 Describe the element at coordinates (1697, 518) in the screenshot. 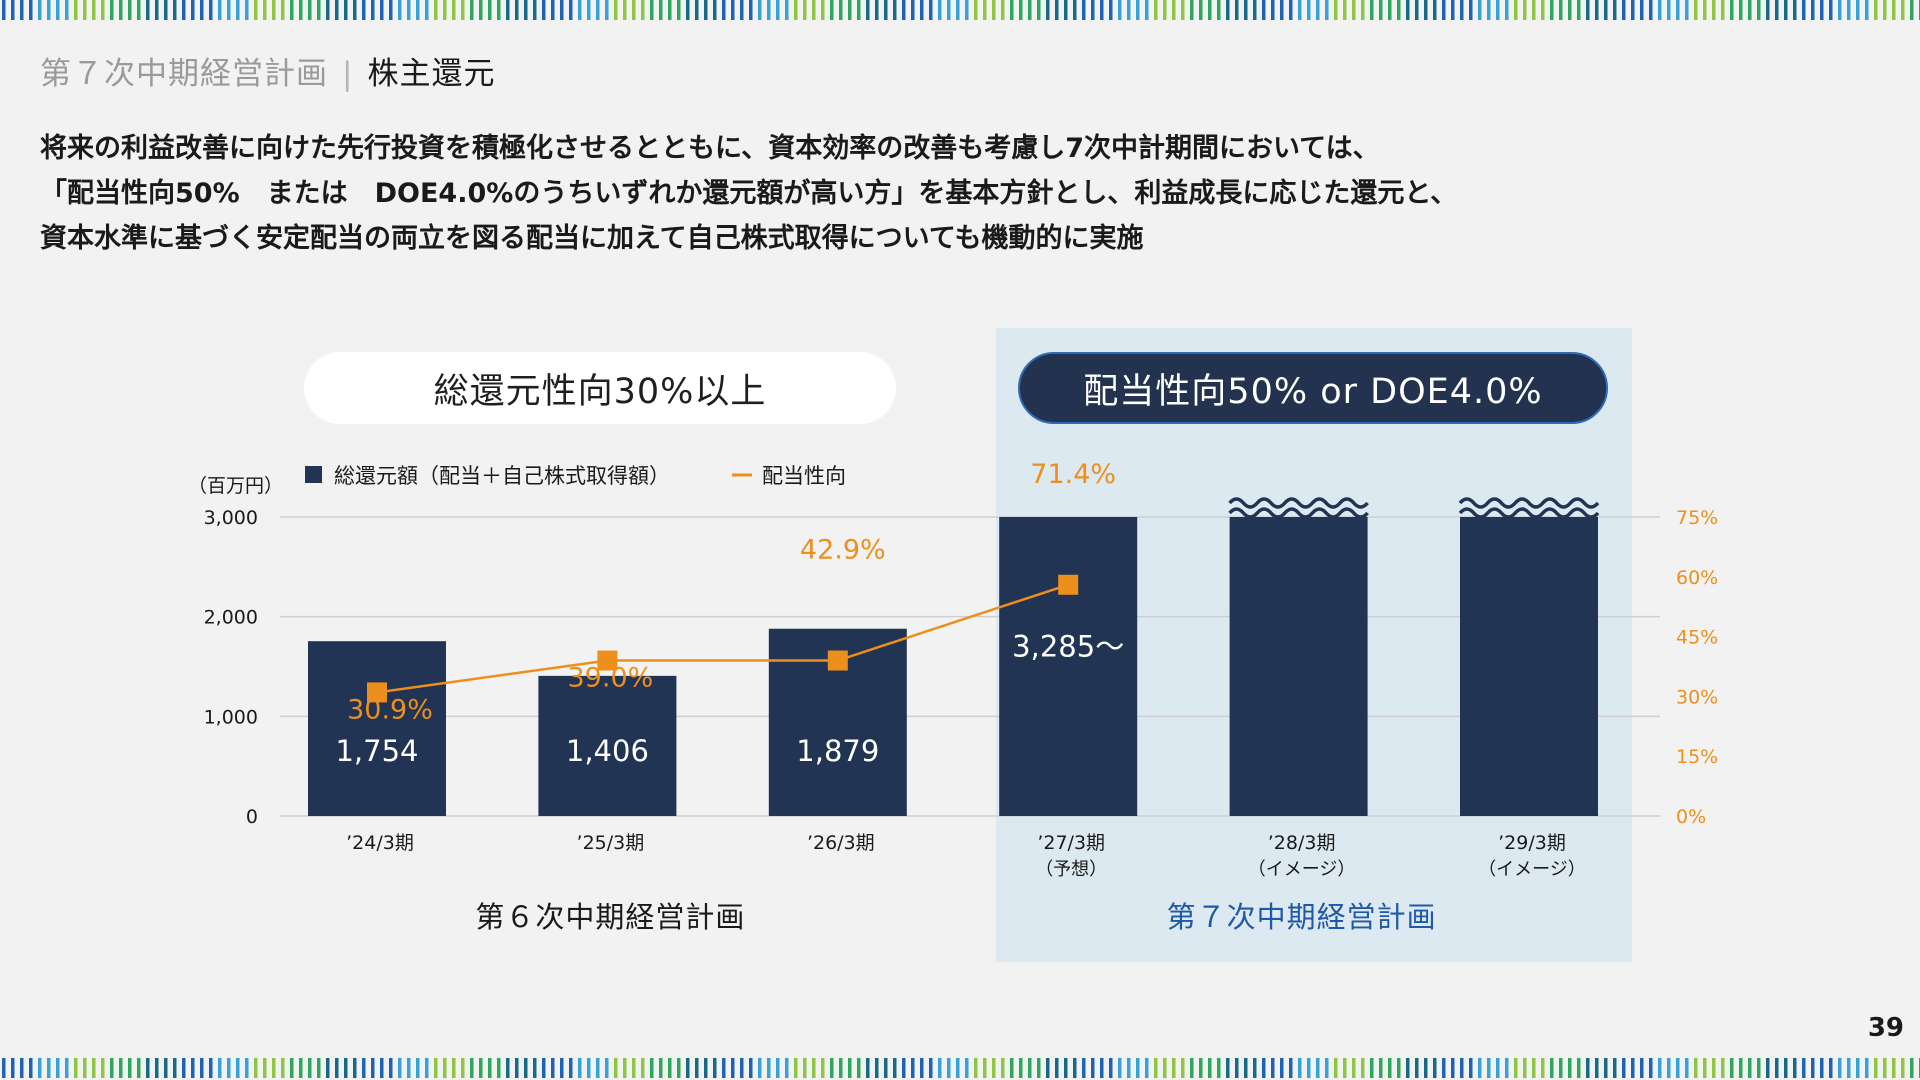

I see `y-right-tick-label: 75%` at that location.